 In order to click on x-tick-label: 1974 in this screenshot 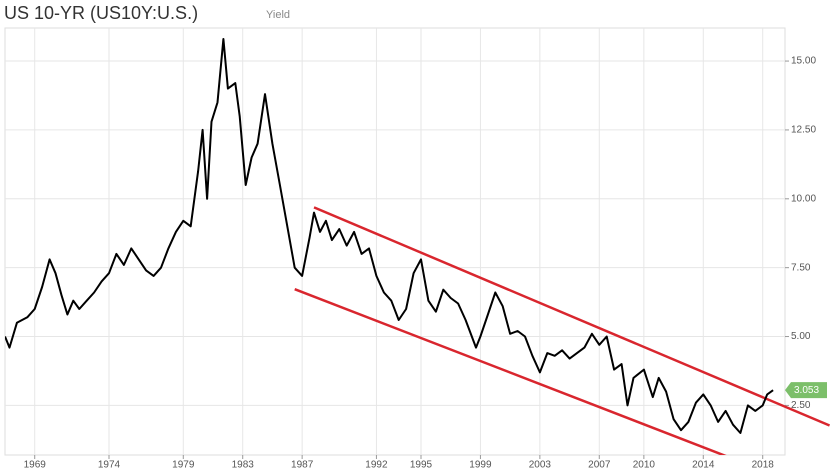, I will do `click(109, 465)`.